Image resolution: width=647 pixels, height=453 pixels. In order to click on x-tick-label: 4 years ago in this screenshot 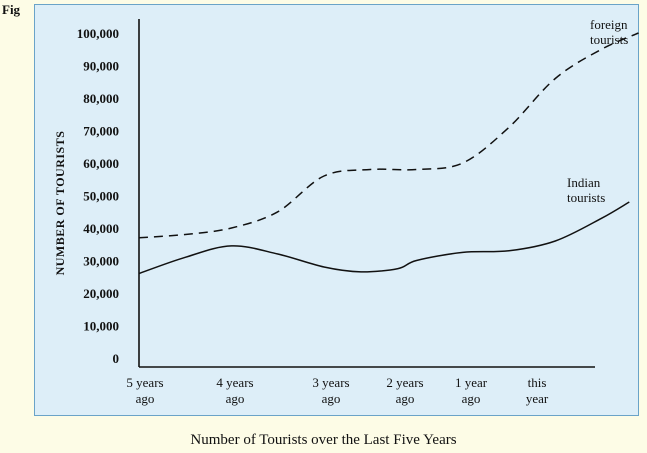, I will do `click(234, 390)`.